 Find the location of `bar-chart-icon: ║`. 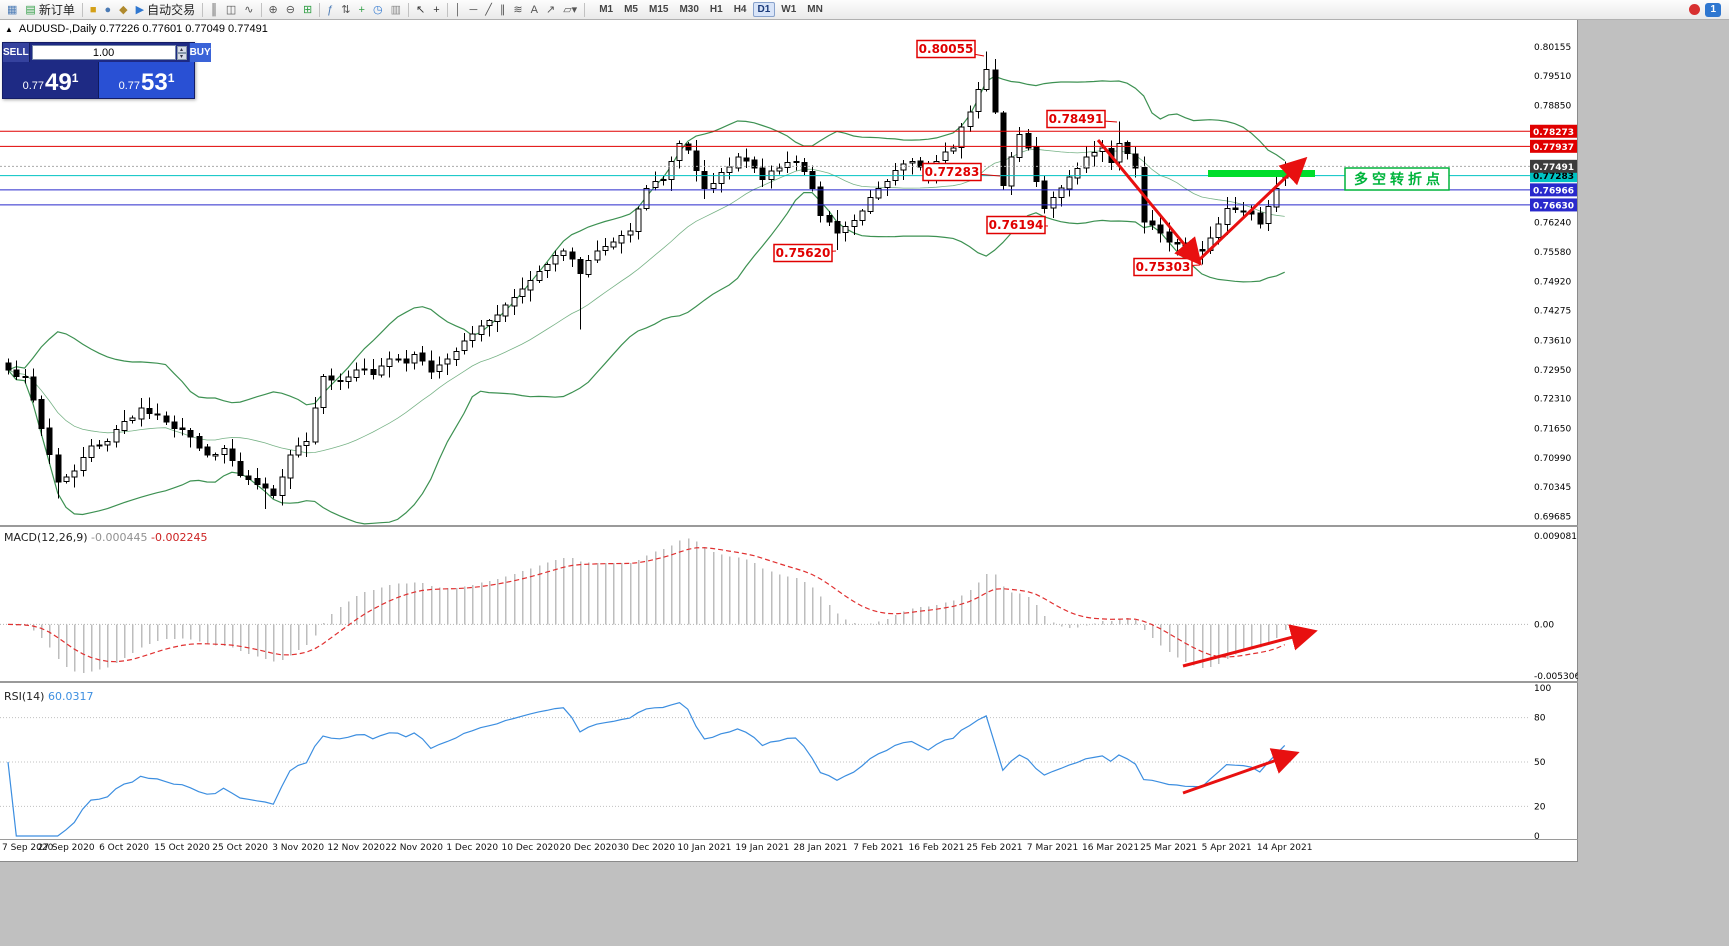

bar-chart-icon: ║ is located at coordinates (214, 10).